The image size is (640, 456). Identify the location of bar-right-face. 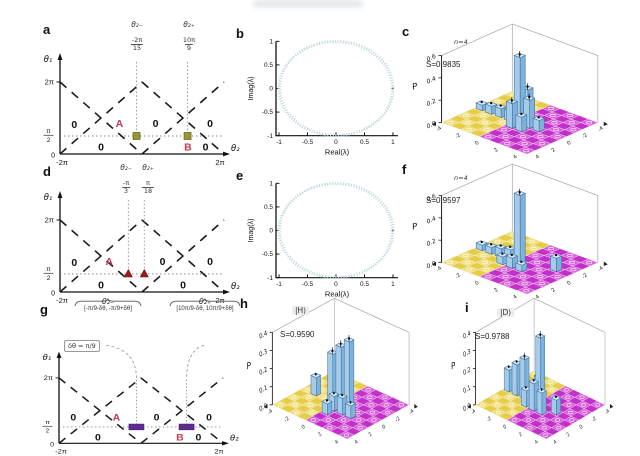
(559, 264).